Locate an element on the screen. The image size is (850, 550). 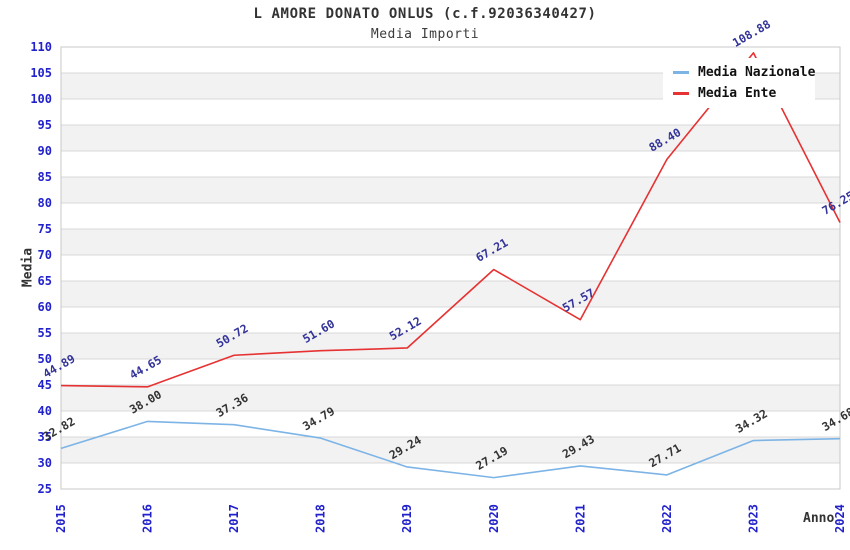
y-tick-label: 55 is located at coordinates (45, 333).